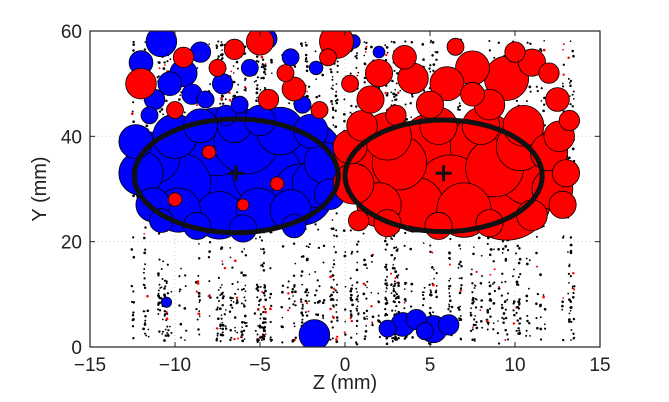 This screenshot has height=402, width=669. I want to click on left-cluster-point, so click(449, 325).